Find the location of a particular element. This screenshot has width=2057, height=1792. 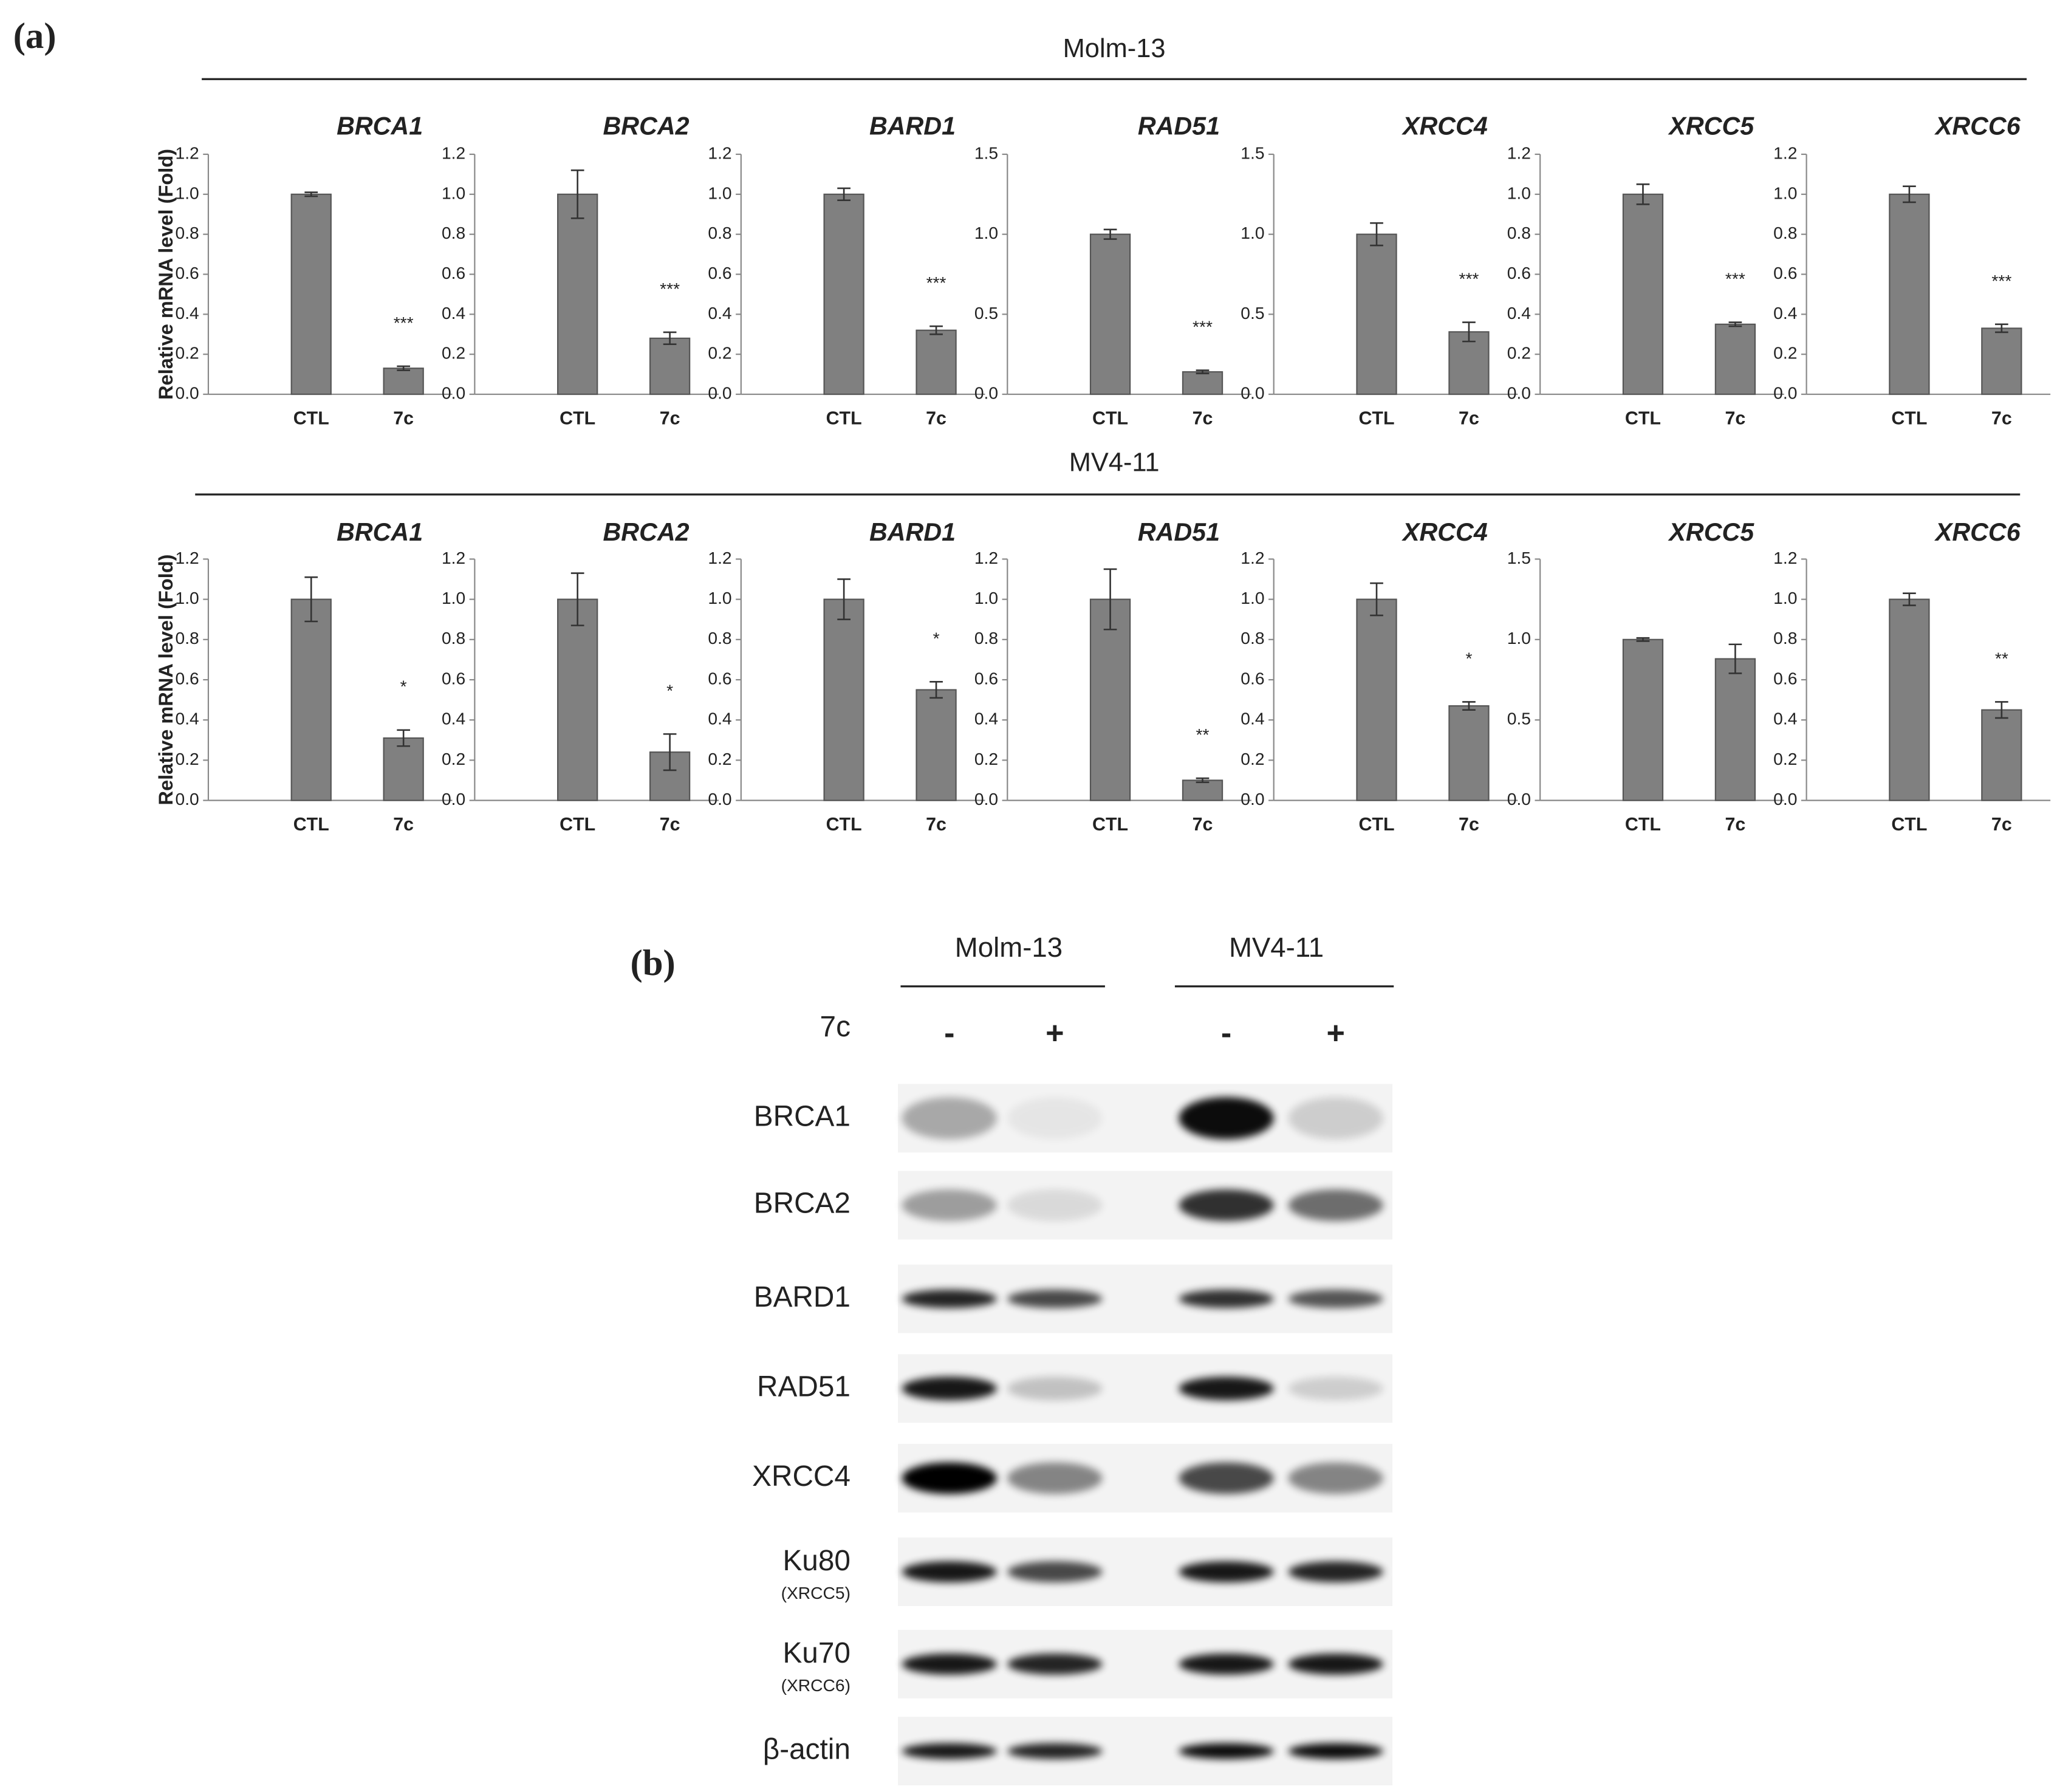

significance: ** is located at coordinates (2001, 658).